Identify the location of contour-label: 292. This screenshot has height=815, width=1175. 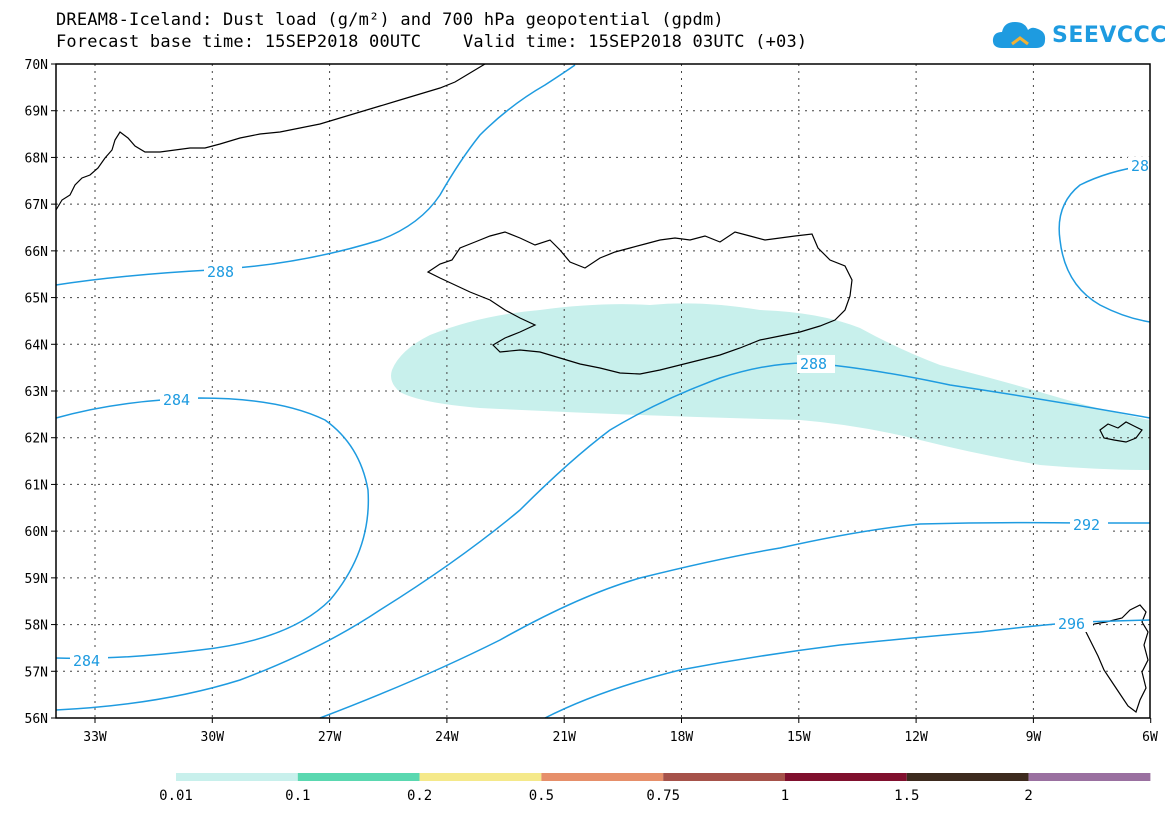
(1086, 525).